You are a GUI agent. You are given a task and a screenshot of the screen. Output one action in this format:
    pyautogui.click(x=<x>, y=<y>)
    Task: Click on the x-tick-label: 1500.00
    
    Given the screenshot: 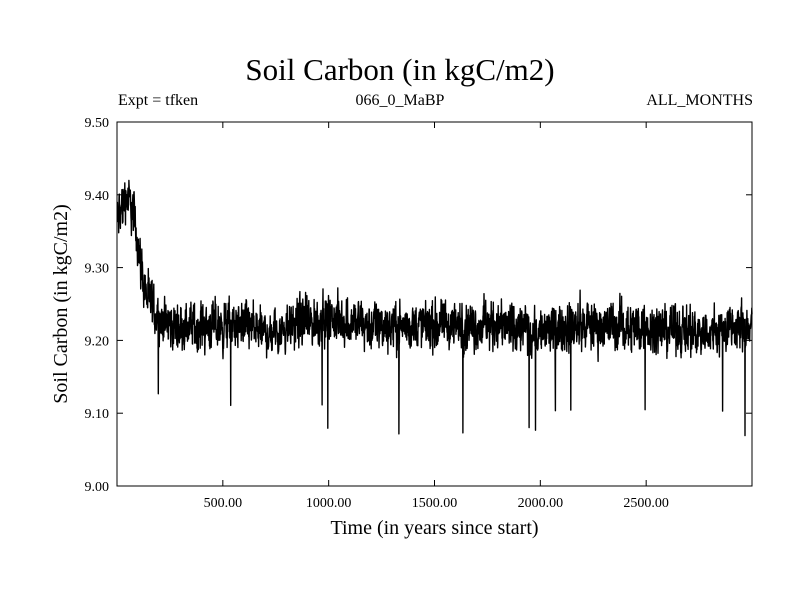 What is the action you would take?
    pyautogui.click(x=435, y=503)
    